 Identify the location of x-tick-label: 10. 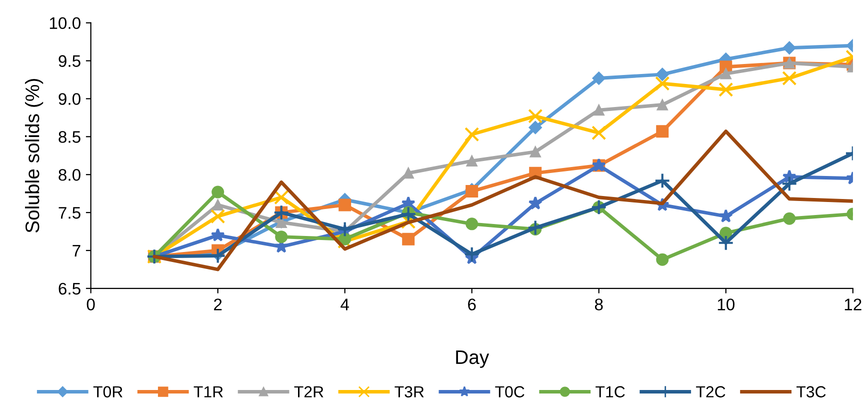
(726, 304).